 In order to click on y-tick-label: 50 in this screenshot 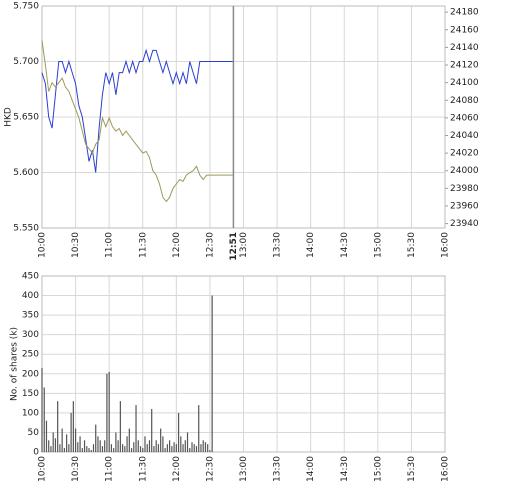, I will do `click(34, 433)`.